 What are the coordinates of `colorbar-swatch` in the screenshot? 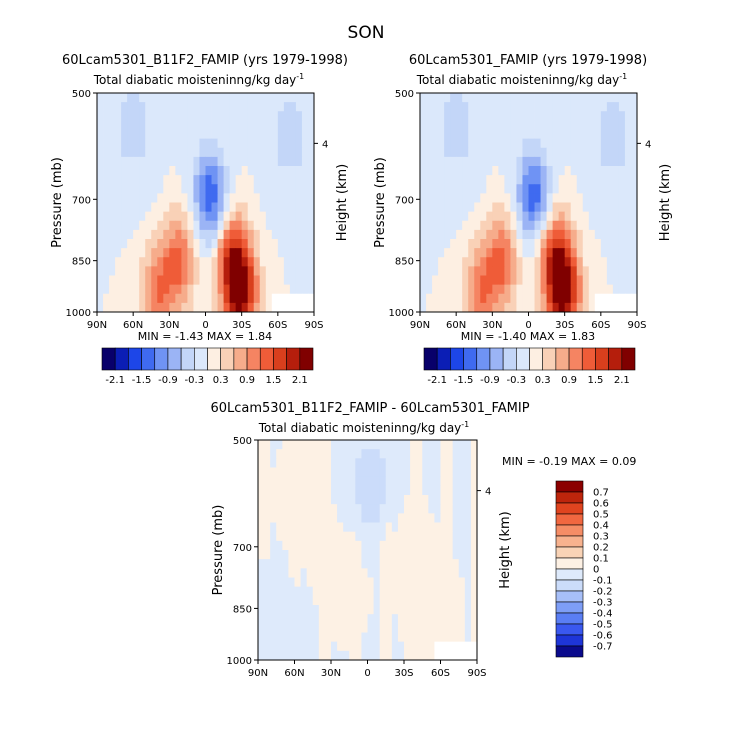 It's located at (306, 359).